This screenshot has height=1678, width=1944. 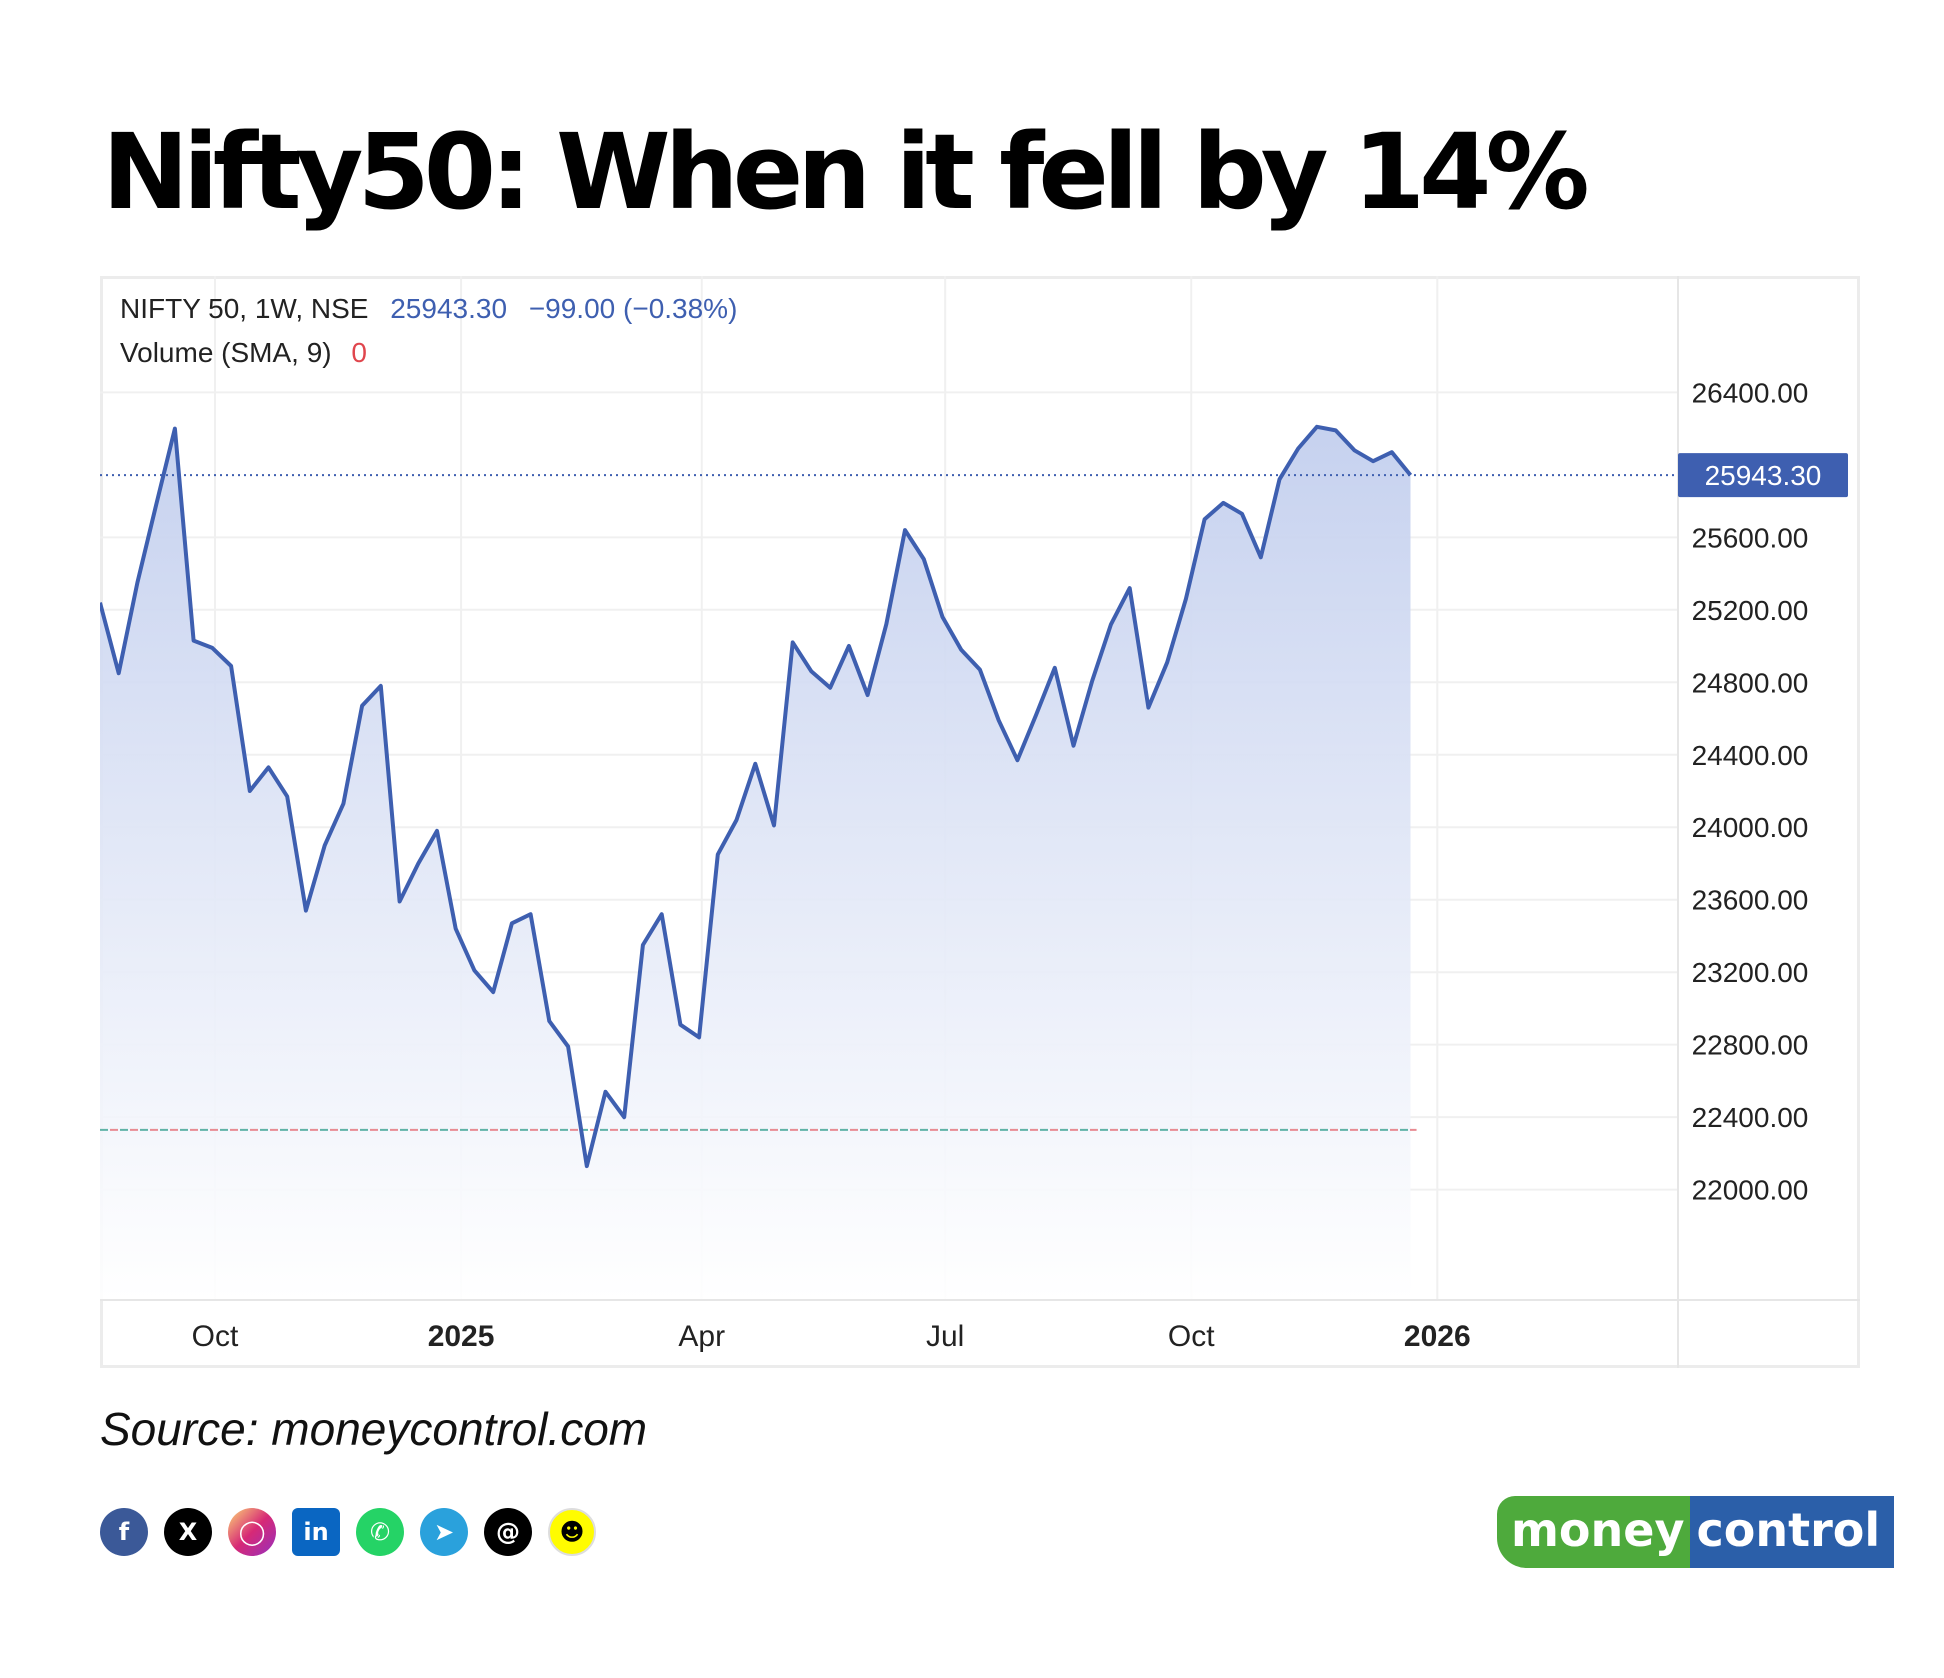 I want to click on x-tick-label: 2026, so click(x=1437, y=1336).